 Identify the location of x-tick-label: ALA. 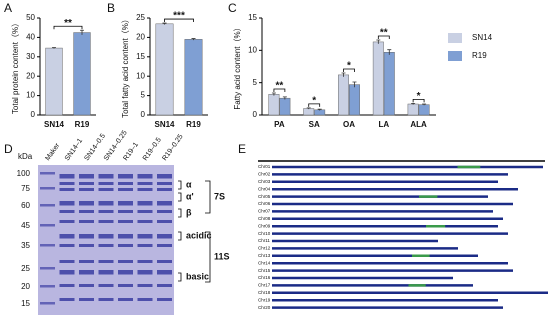
(418, 124).